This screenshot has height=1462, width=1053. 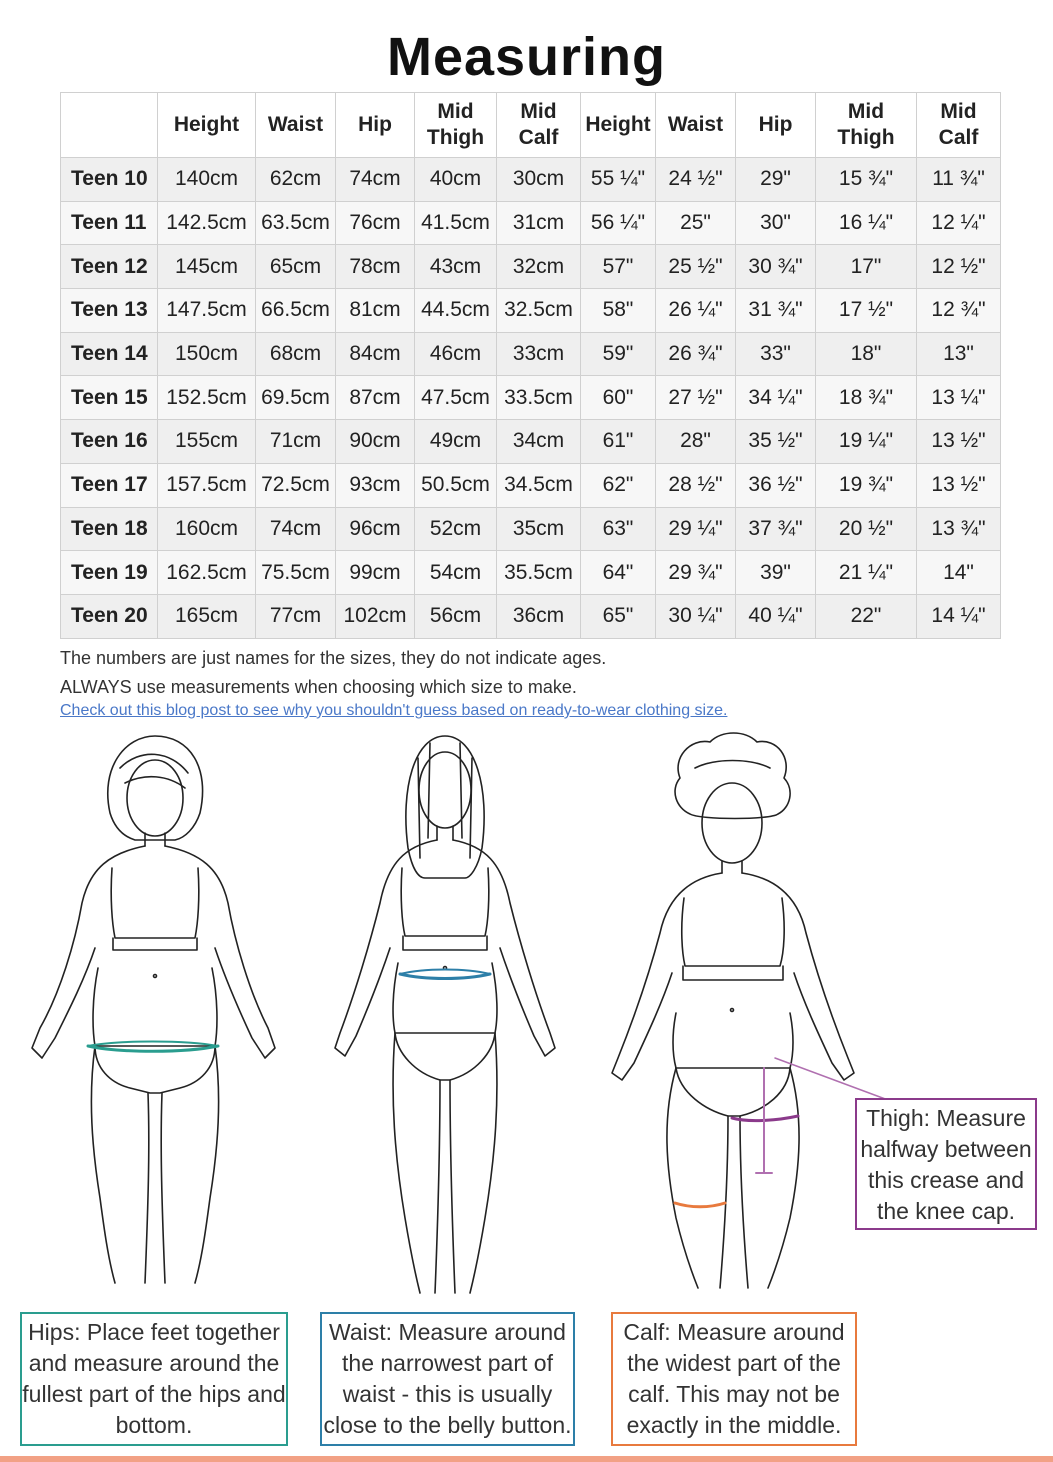 I want to click on table-cell: 63.5cm, so click(x=295, y=223).